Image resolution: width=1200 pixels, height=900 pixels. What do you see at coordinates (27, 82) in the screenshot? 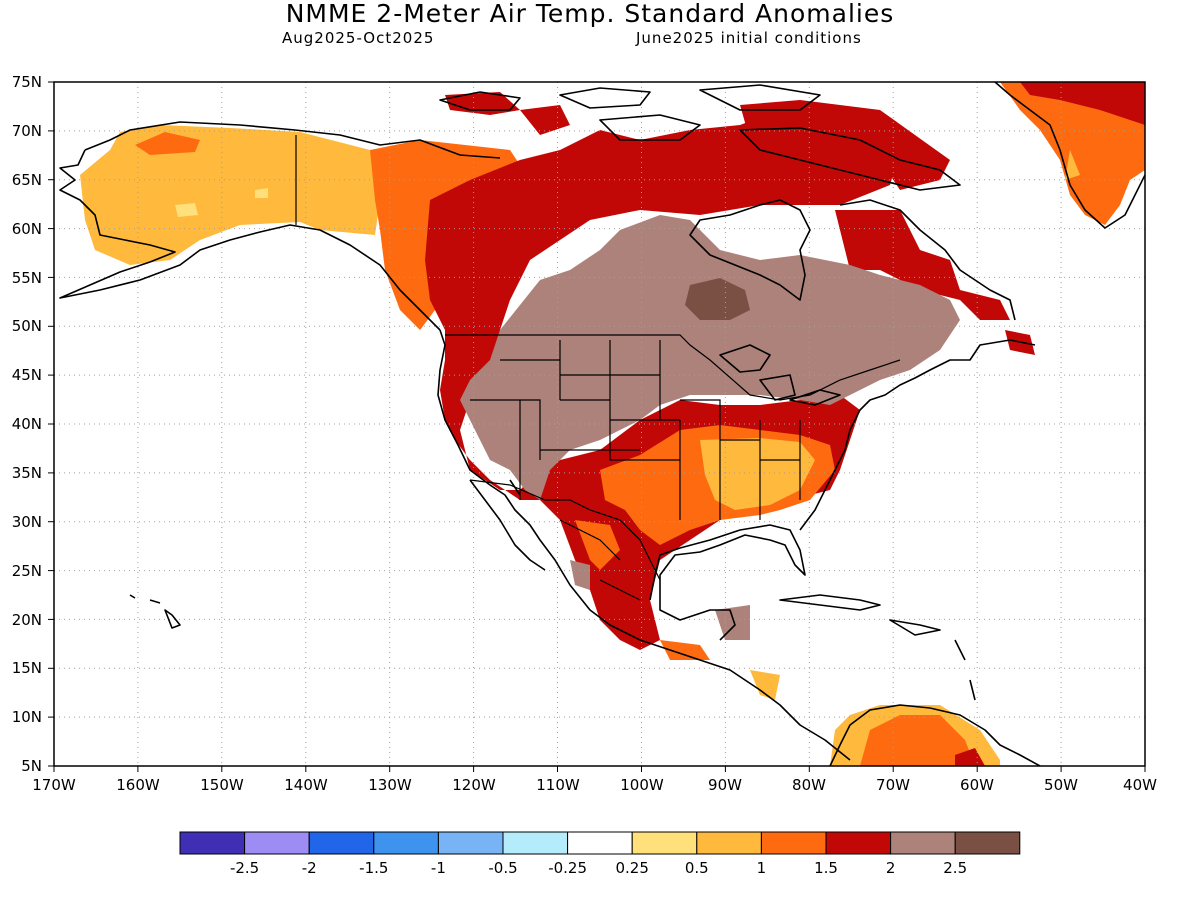
I see `lat-label: 75N` at bounding box center [27, 82].